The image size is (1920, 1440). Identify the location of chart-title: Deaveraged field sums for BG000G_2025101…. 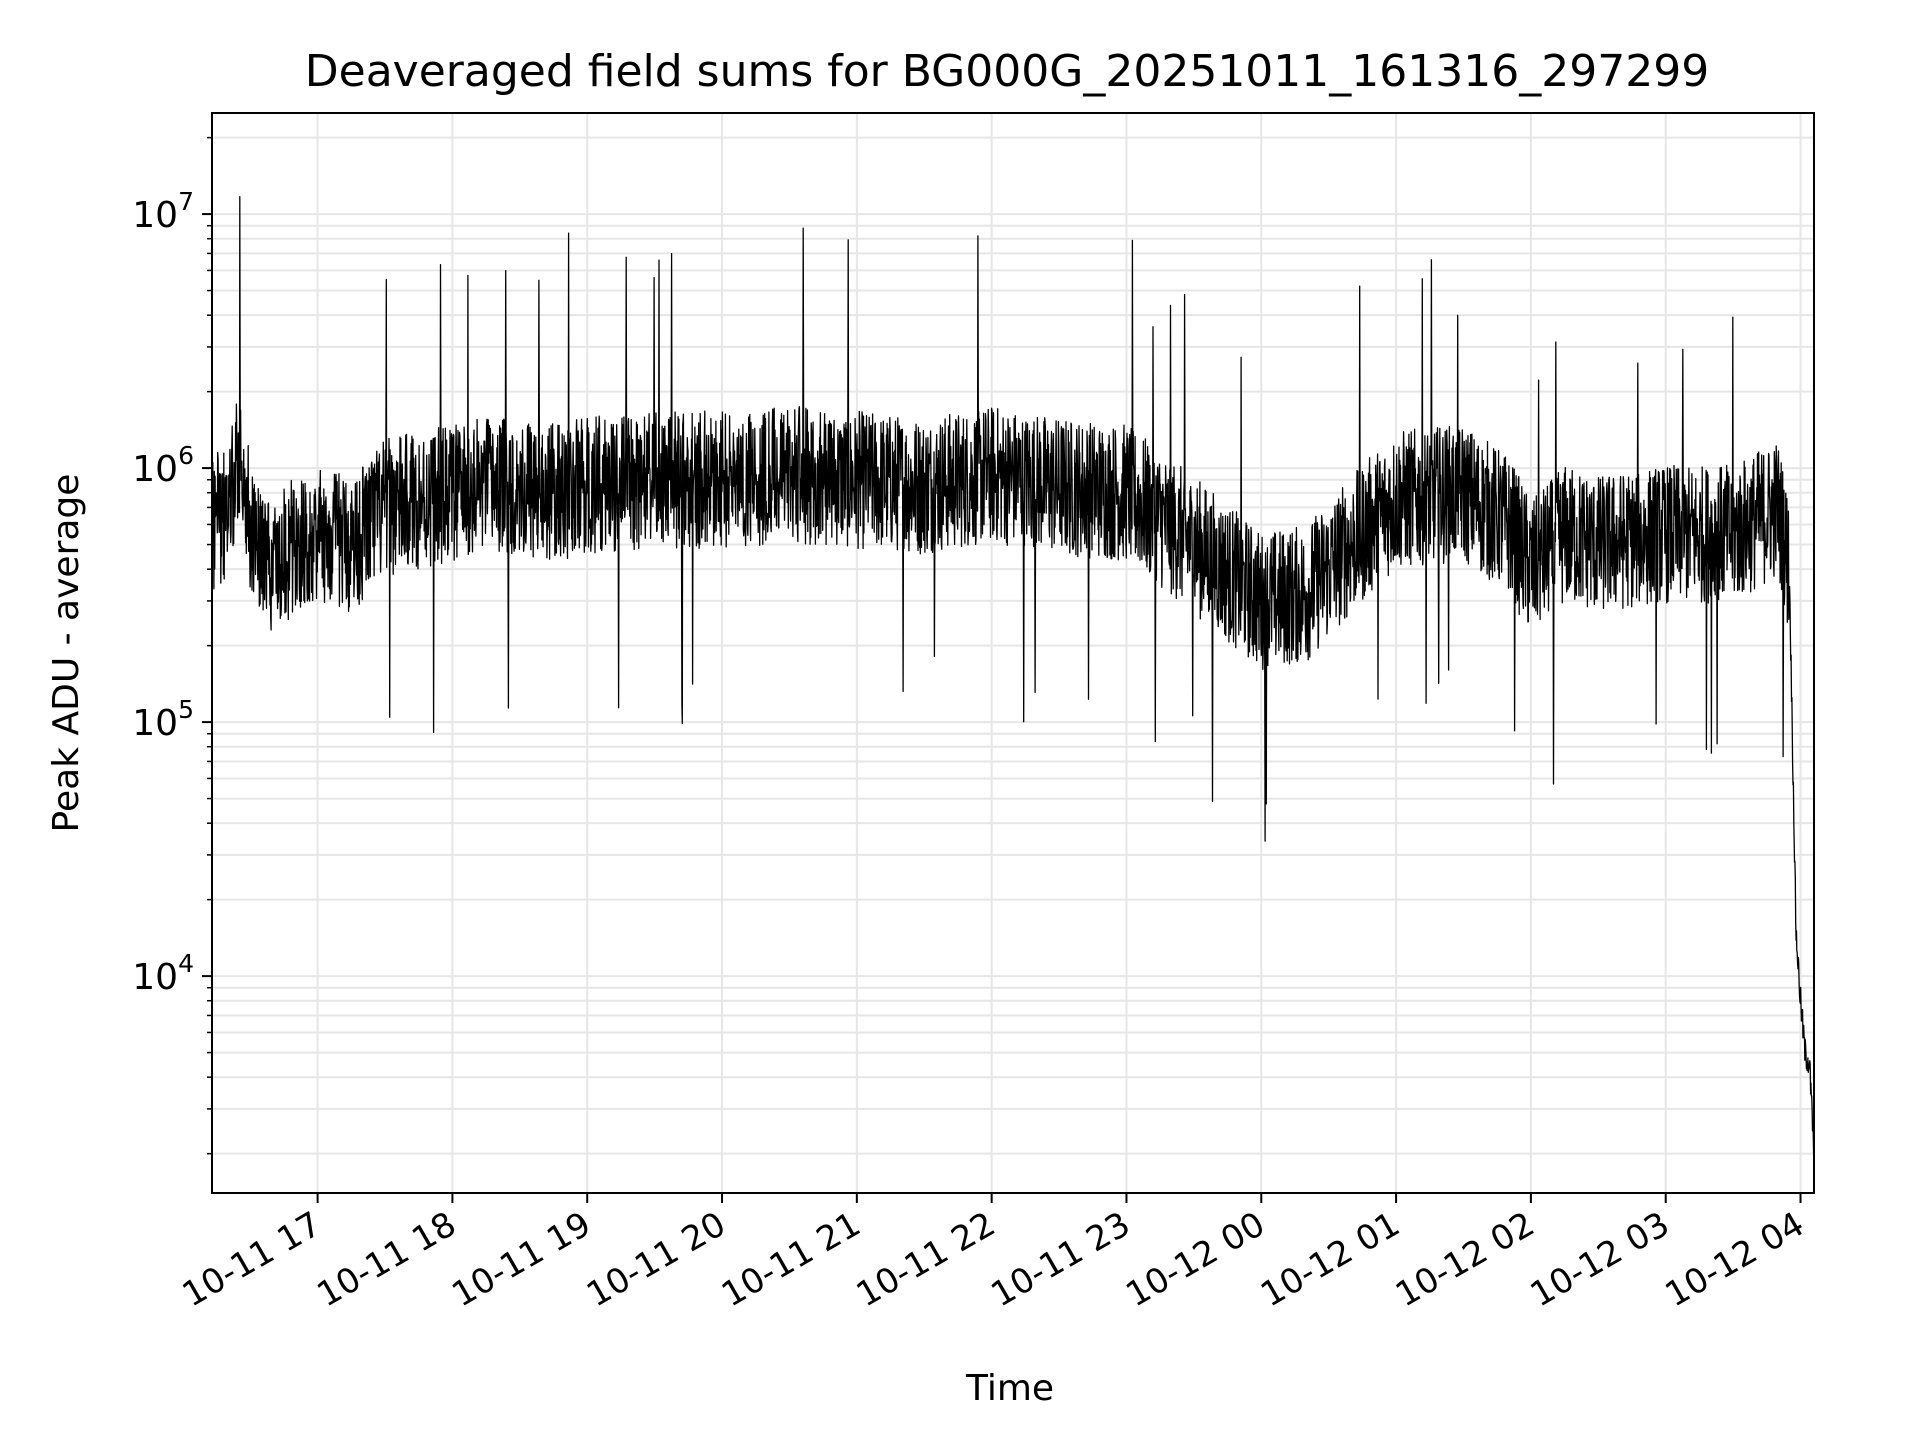
(1007, 71).